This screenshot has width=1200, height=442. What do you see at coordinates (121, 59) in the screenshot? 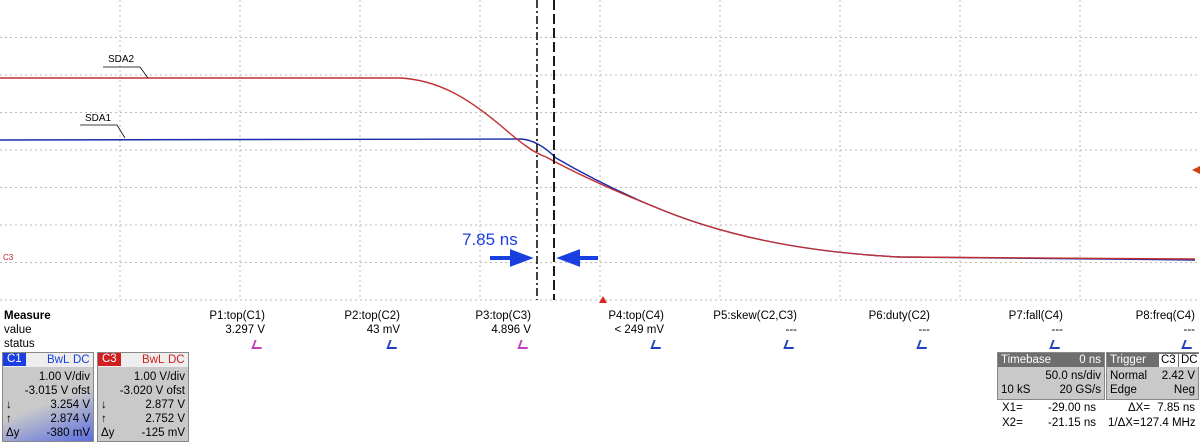
I see `trace-label: SDA2` at bounding box center [121, 59].